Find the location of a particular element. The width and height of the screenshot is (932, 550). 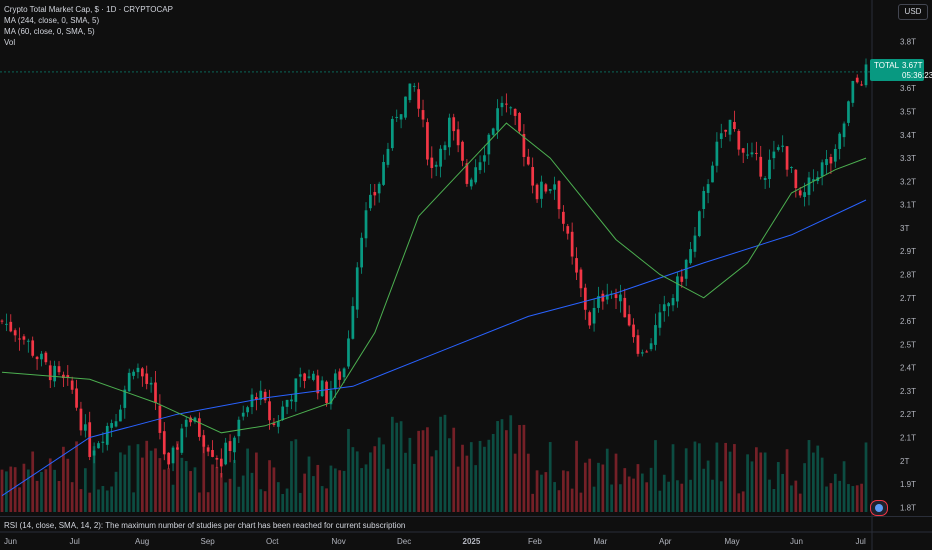

indicator-ma-244: MA (244, close, 0, SMA, 5) is located at coordinates (52, 20).